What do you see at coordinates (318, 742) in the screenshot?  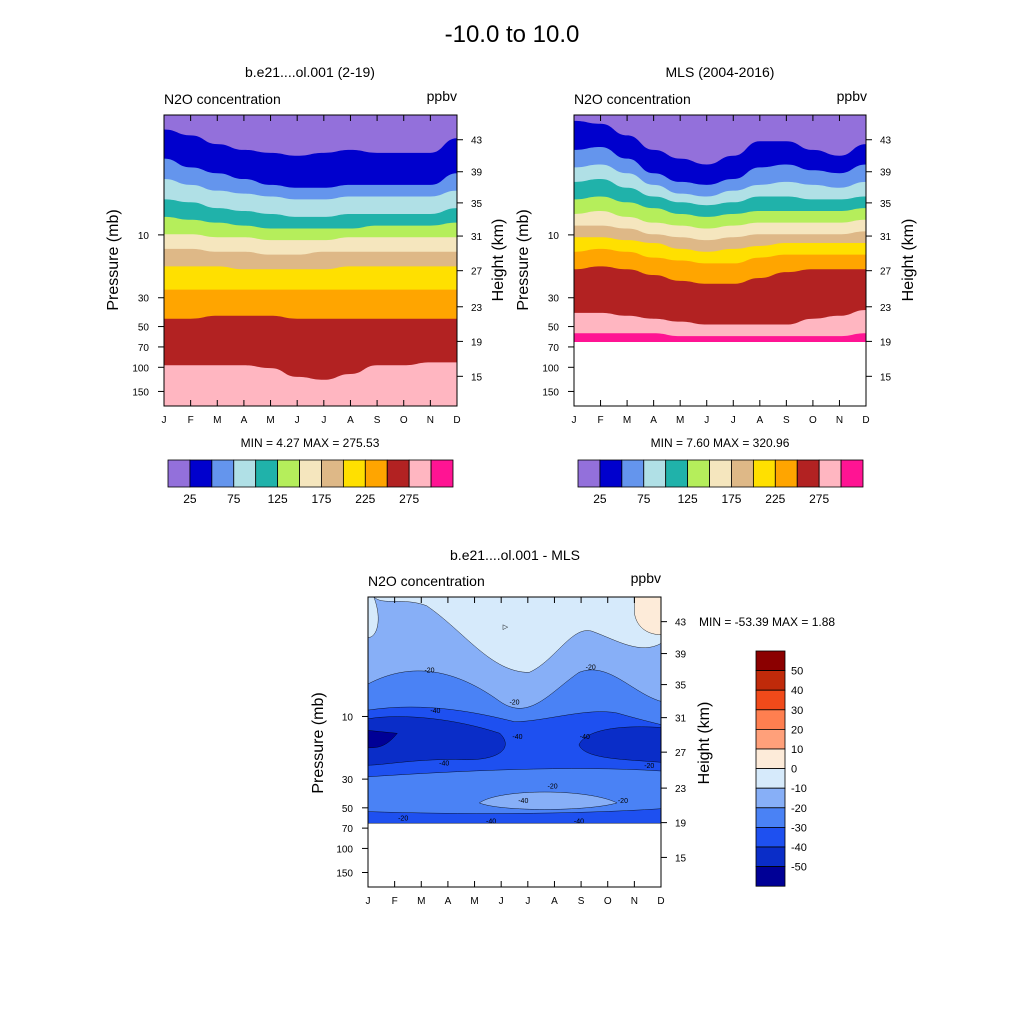 I see `panel-diff-y-left-label: Pressure (mb)` at bounding box center [318, 742].